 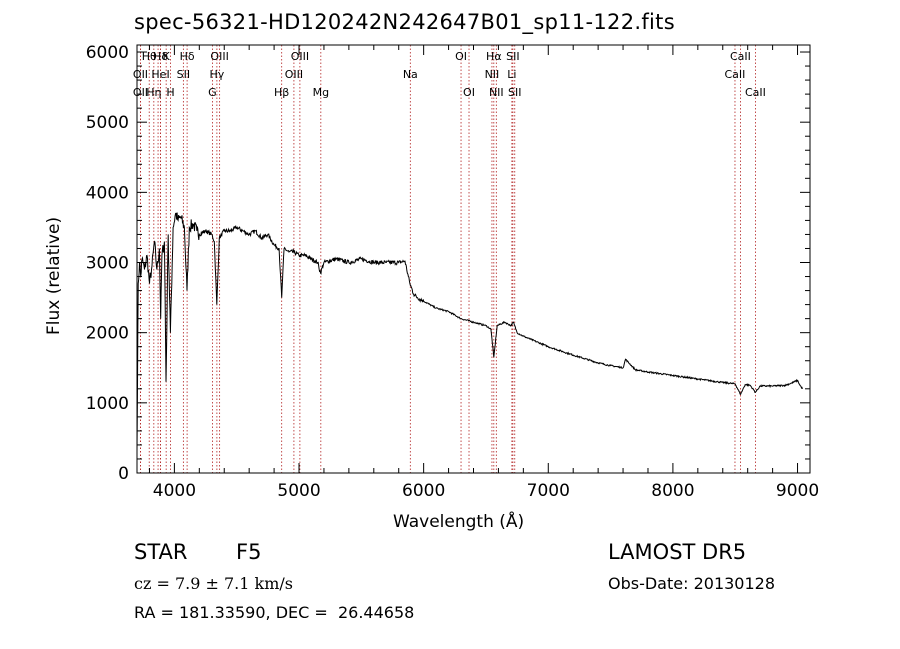 I want to click on line-marker-label: Hη, so click(x=153, y=92).